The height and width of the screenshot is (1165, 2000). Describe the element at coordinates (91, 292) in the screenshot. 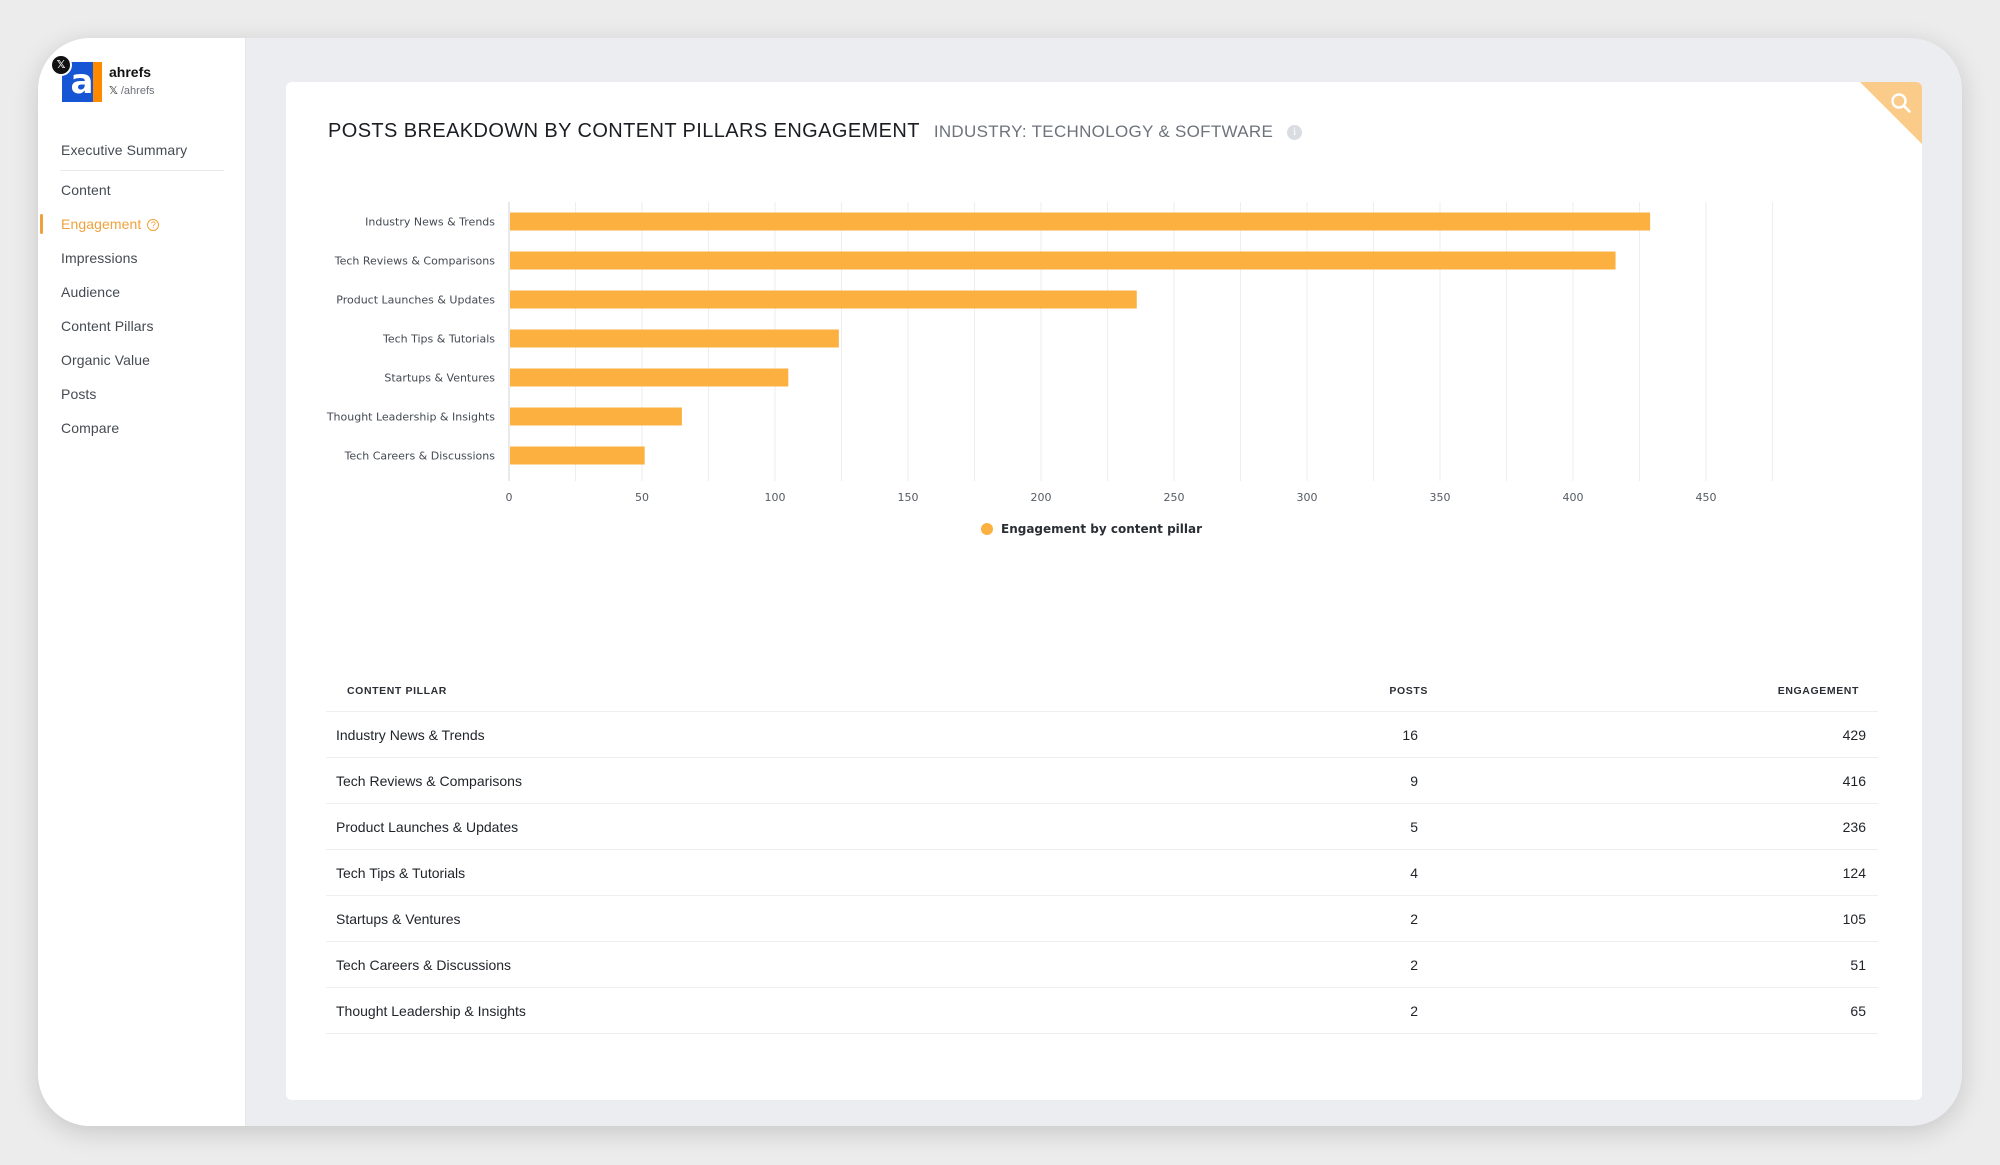

I see `sidebar-item-label: Audience` at that location.